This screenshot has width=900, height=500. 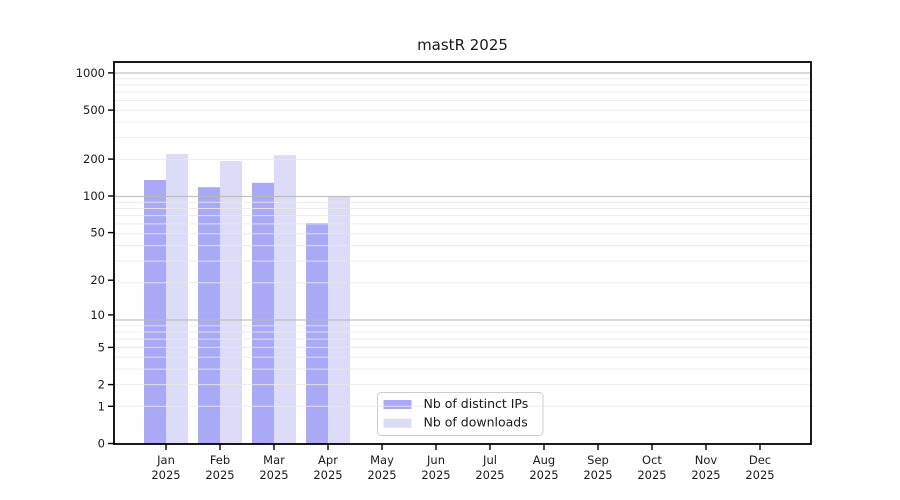 What do you see at coordinates (397, 404) in the screenshot?
I see `legend-swatch-distinct-ips` at bounding box center [397, 404].